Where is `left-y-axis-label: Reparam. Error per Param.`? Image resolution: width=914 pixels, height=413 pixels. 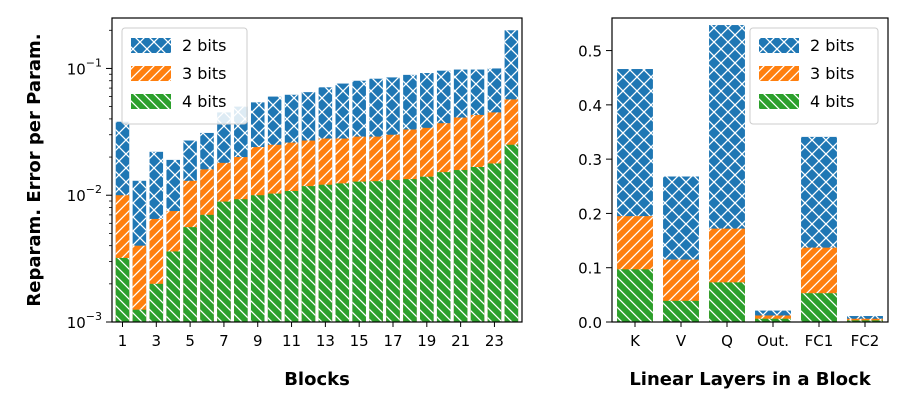 left-y-axis-label: Reparam. Error per Param. is located at coordinates (34, 169).